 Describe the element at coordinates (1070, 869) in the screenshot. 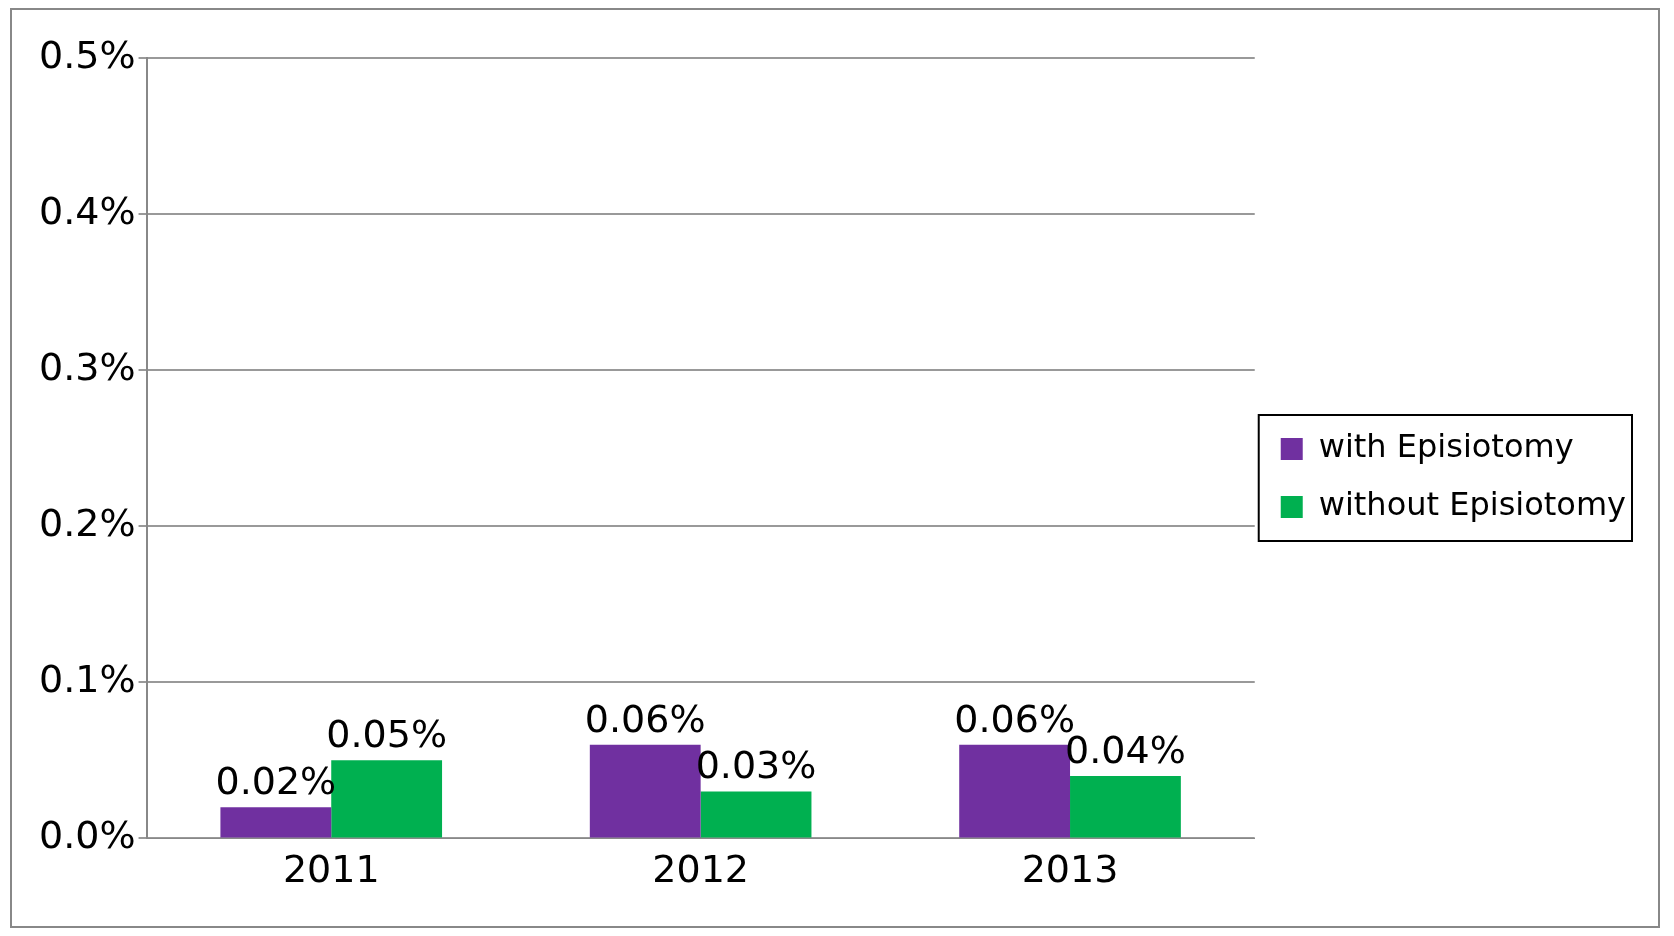

I see `x-tick-label: 2013` at that location.